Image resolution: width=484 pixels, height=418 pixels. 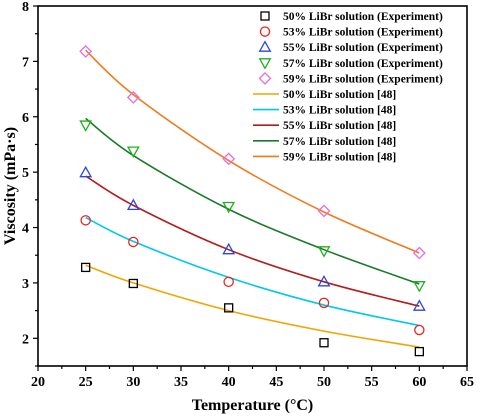 I want to click on y-tick-label: 3, so click(x=25, y=284).